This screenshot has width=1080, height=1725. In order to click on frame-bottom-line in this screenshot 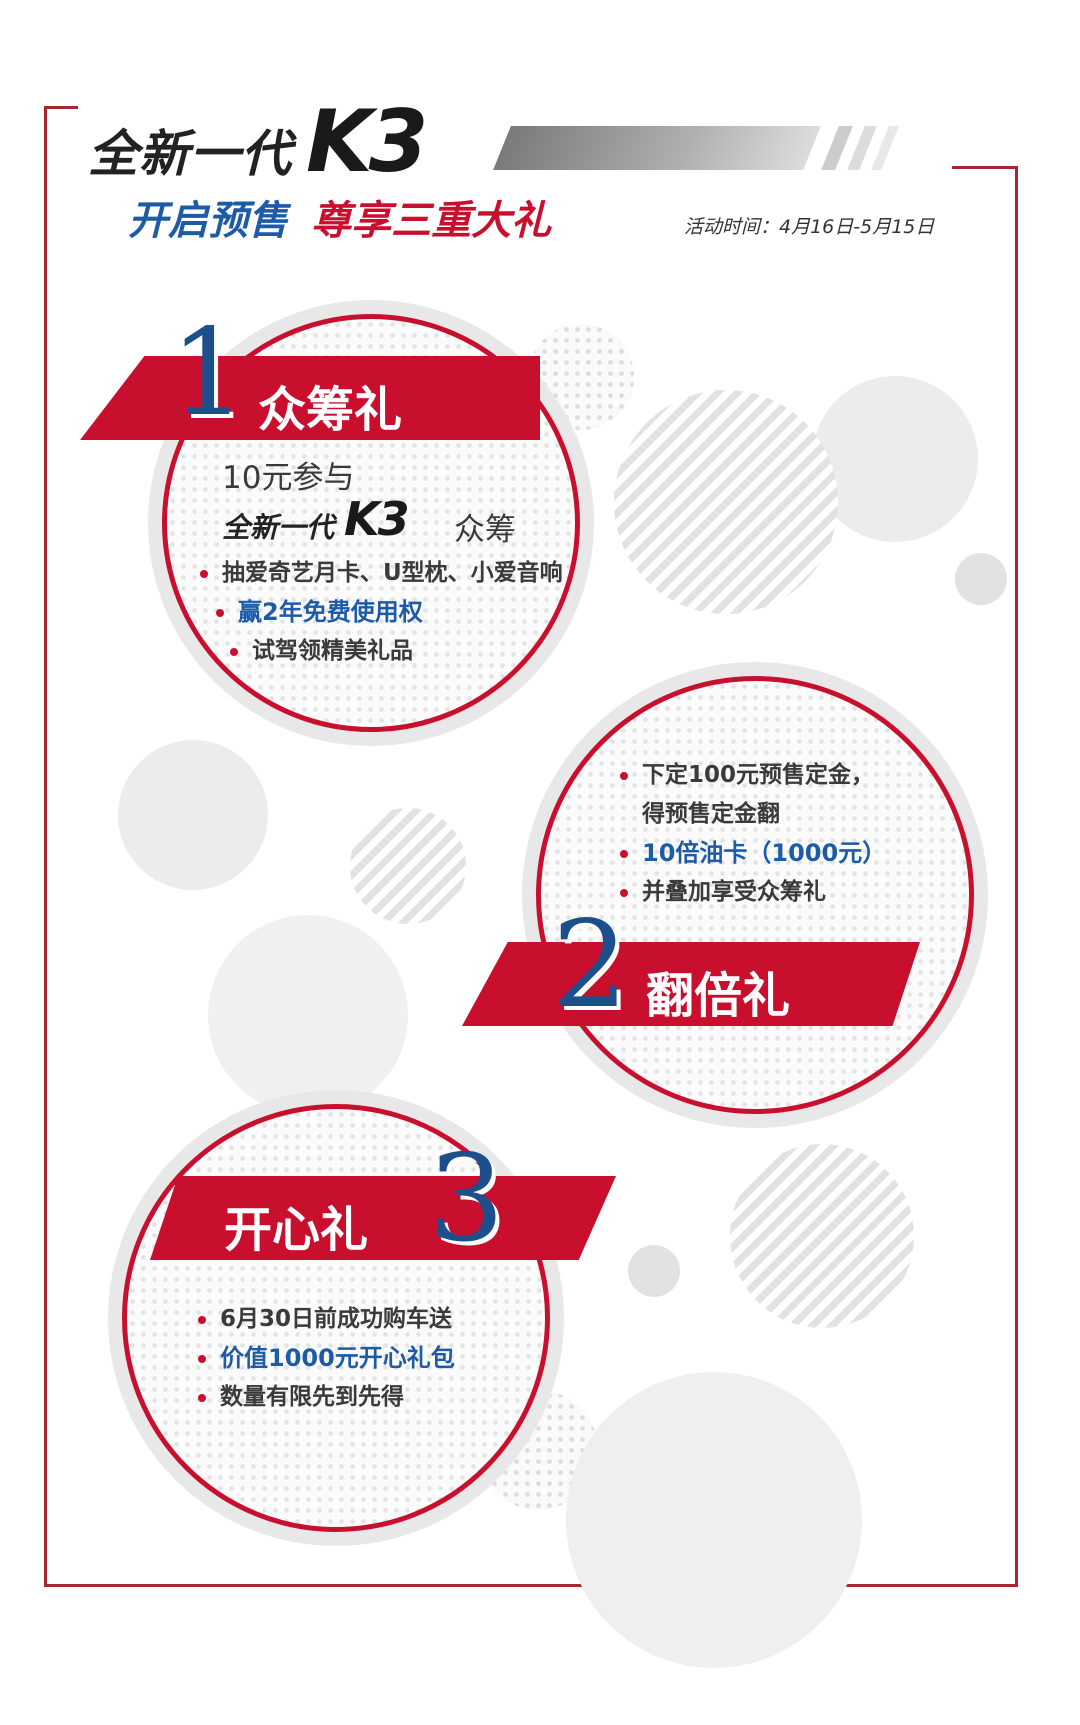, I will do `click(531, 1585)`.